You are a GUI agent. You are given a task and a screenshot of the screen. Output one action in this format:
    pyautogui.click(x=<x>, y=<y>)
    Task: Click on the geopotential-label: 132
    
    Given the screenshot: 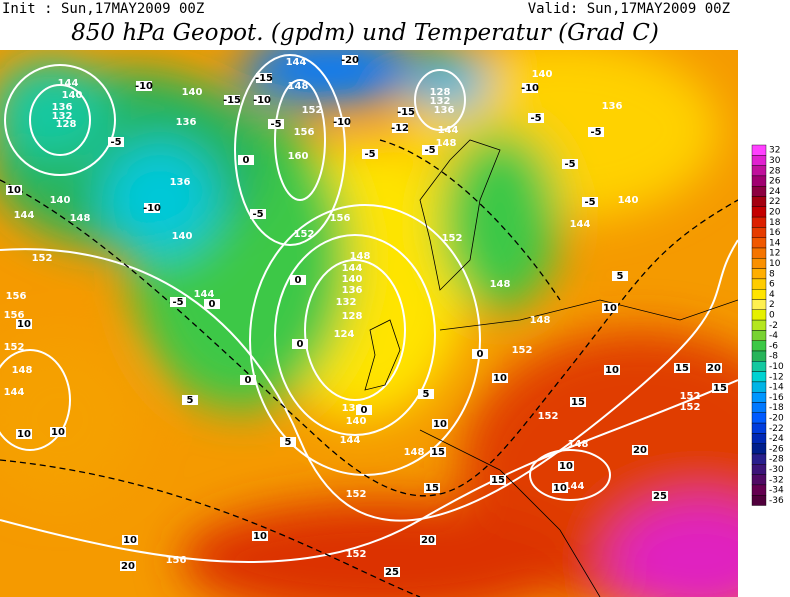 What is the action you would take?
    pyautogui.click(x=440, y=101)
    